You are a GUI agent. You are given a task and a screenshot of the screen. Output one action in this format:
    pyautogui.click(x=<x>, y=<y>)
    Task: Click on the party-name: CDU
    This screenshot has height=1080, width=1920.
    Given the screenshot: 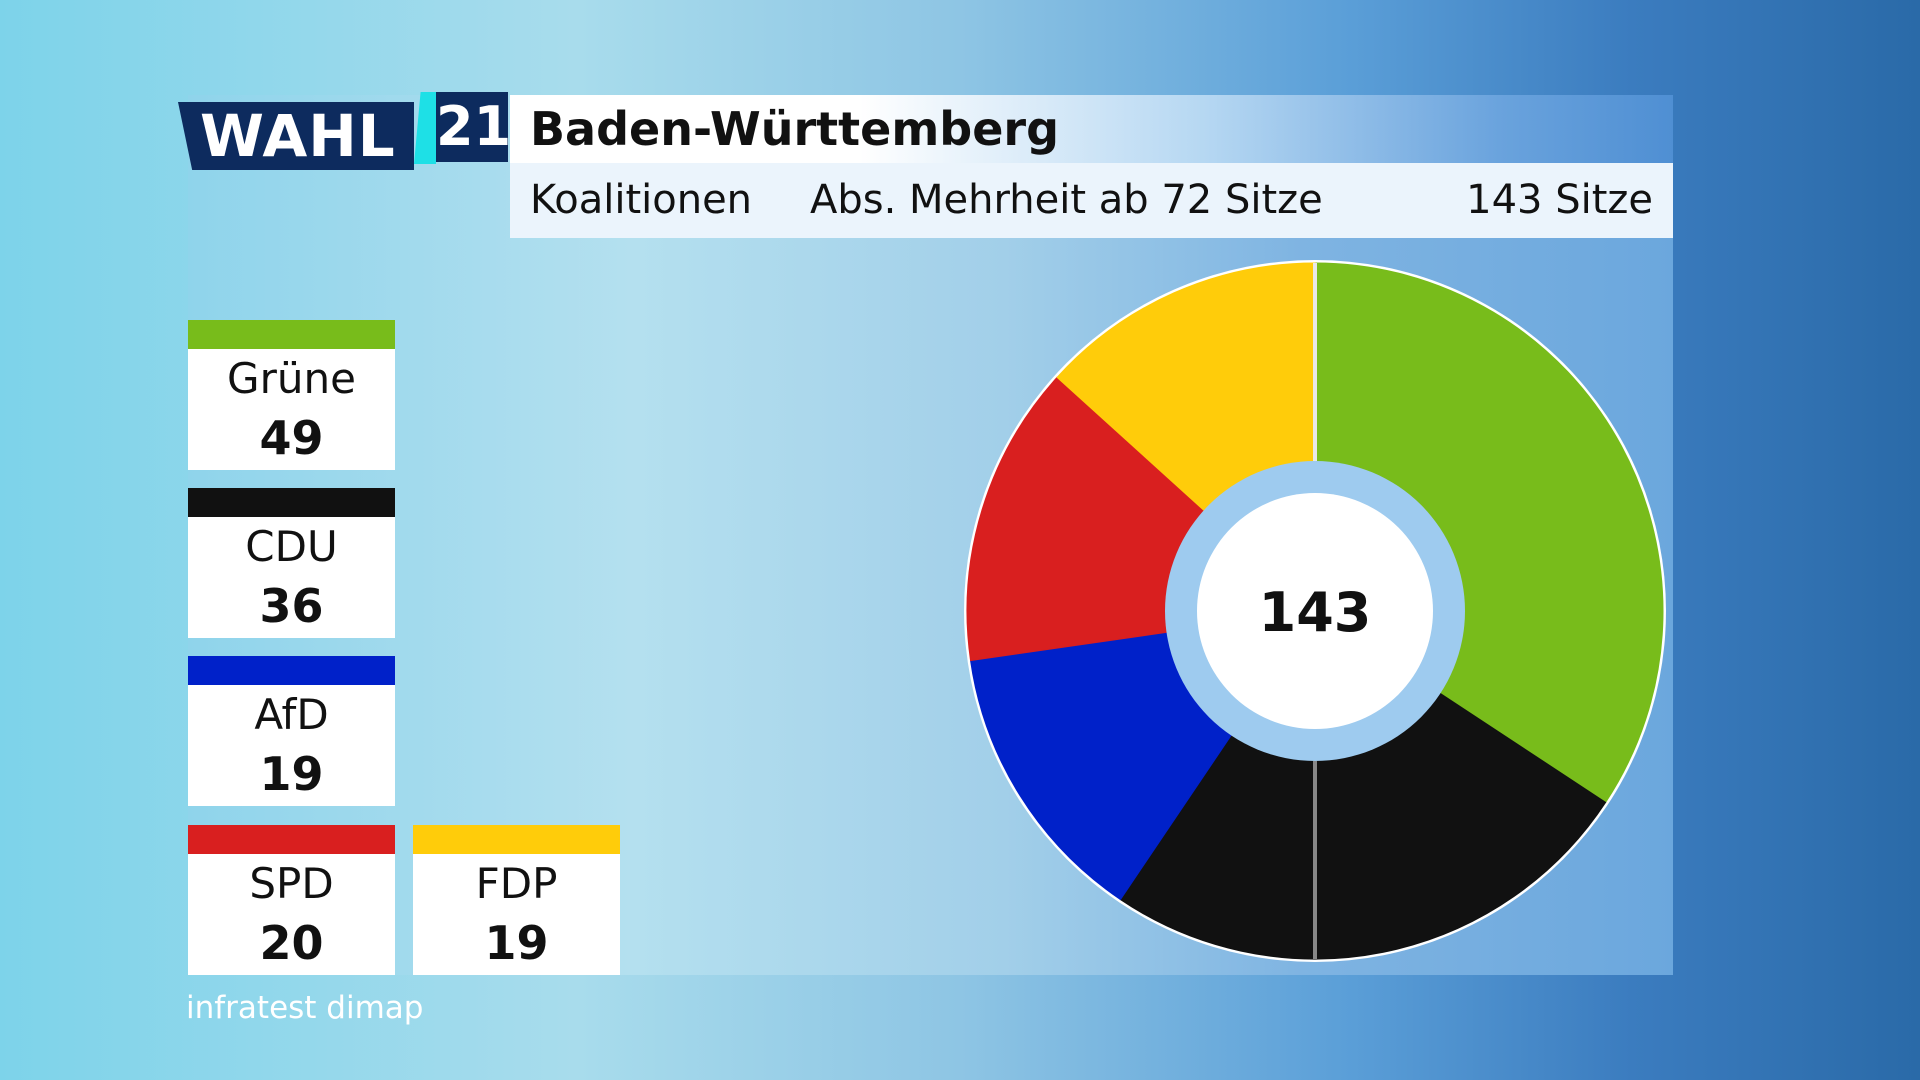 What is the action you would take?
    pyautogui.click(x=291, y=546)
    